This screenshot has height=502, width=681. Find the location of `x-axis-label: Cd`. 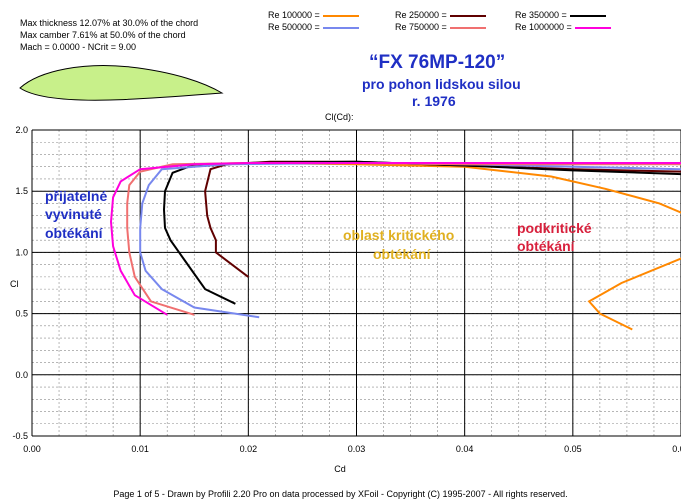

x-axis-label: Cd is located at coordinates (340, 469).